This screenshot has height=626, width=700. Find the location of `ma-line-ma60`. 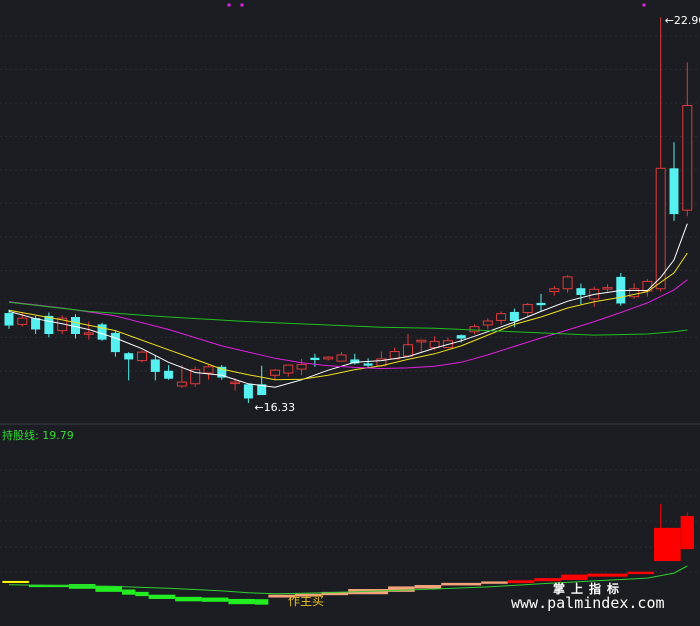

ma-line-ma60 is located at coordinates (348, 318).